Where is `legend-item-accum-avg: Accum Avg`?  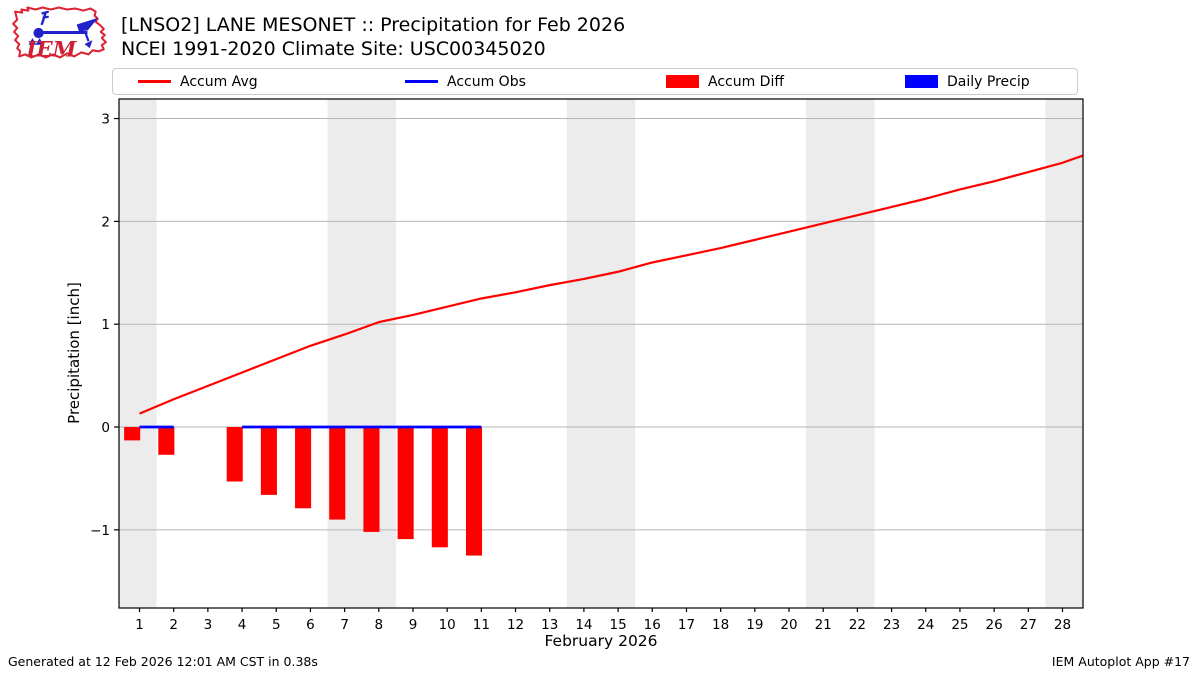
legend-item-accum-avg: Accum Avg is located at coordinates (198, 81).